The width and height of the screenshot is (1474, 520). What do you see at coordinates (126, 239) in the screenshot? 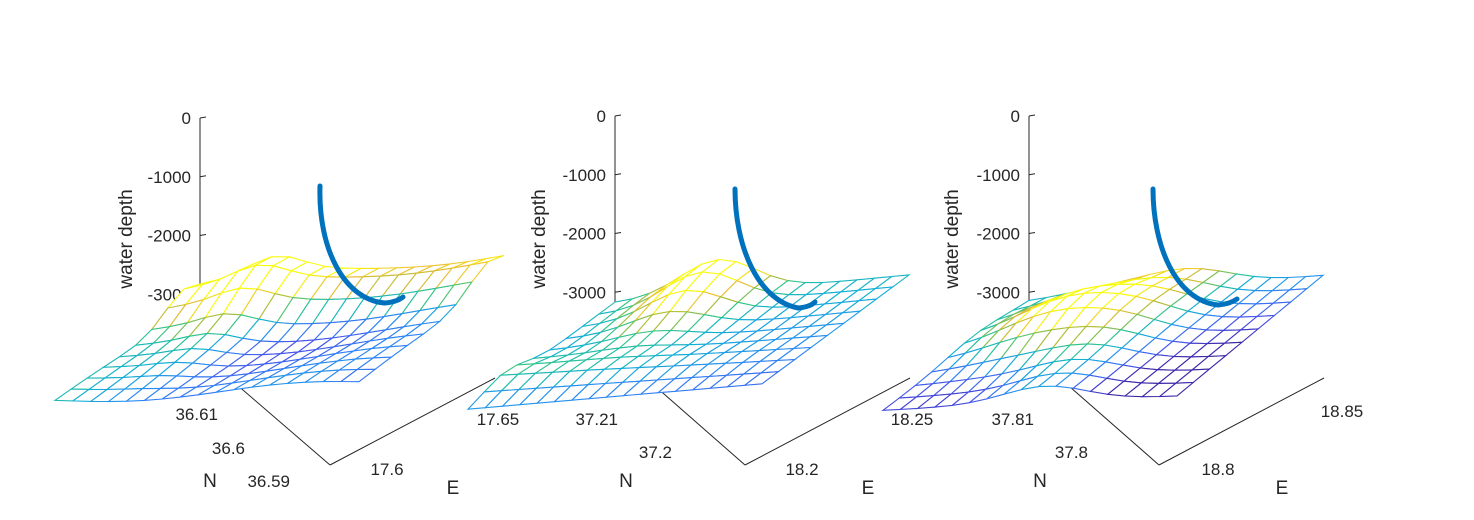
I see `panel-1-z-axis-label: water depth` at bounding box center [126, 239].